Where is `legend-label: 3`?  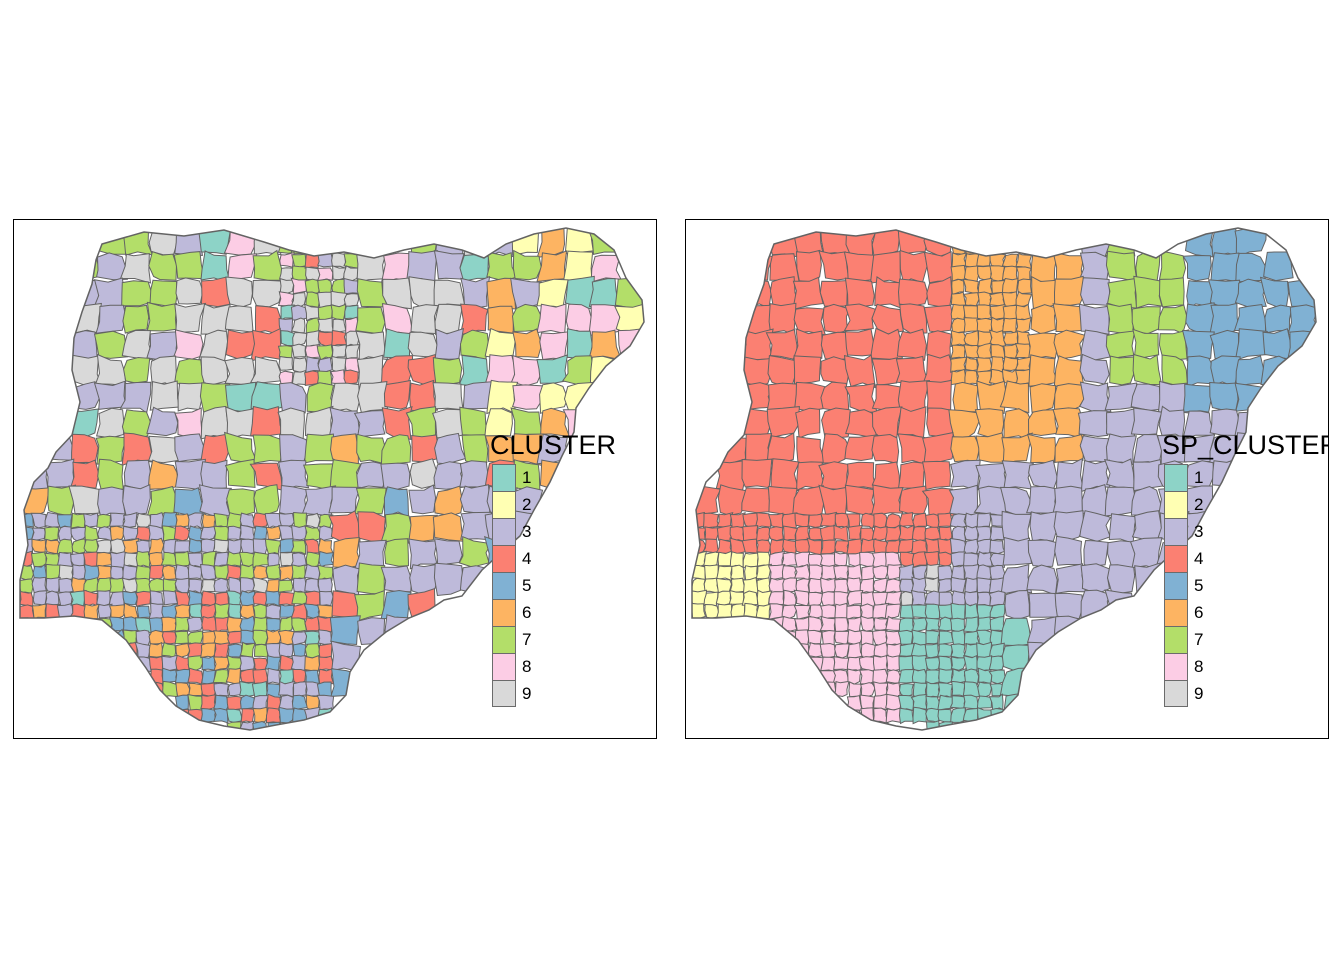
legend-label: 3 is located at coordinates (1199, 531).